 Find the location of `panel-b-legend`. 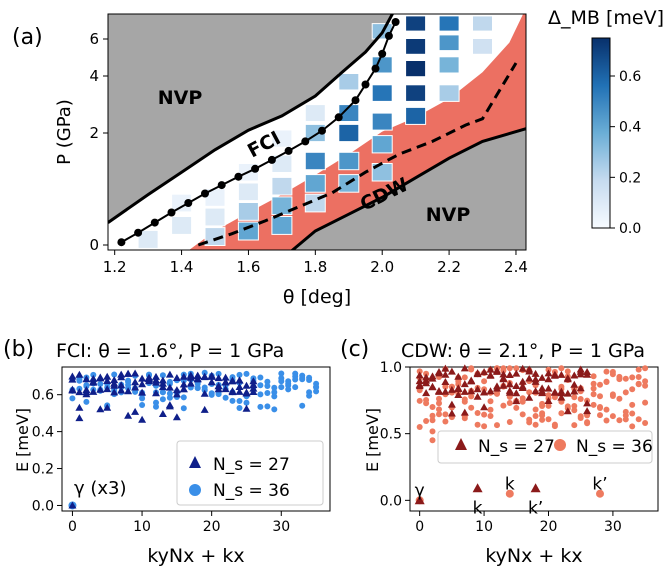

panel-b-legend is located at coordinates (250, 473).